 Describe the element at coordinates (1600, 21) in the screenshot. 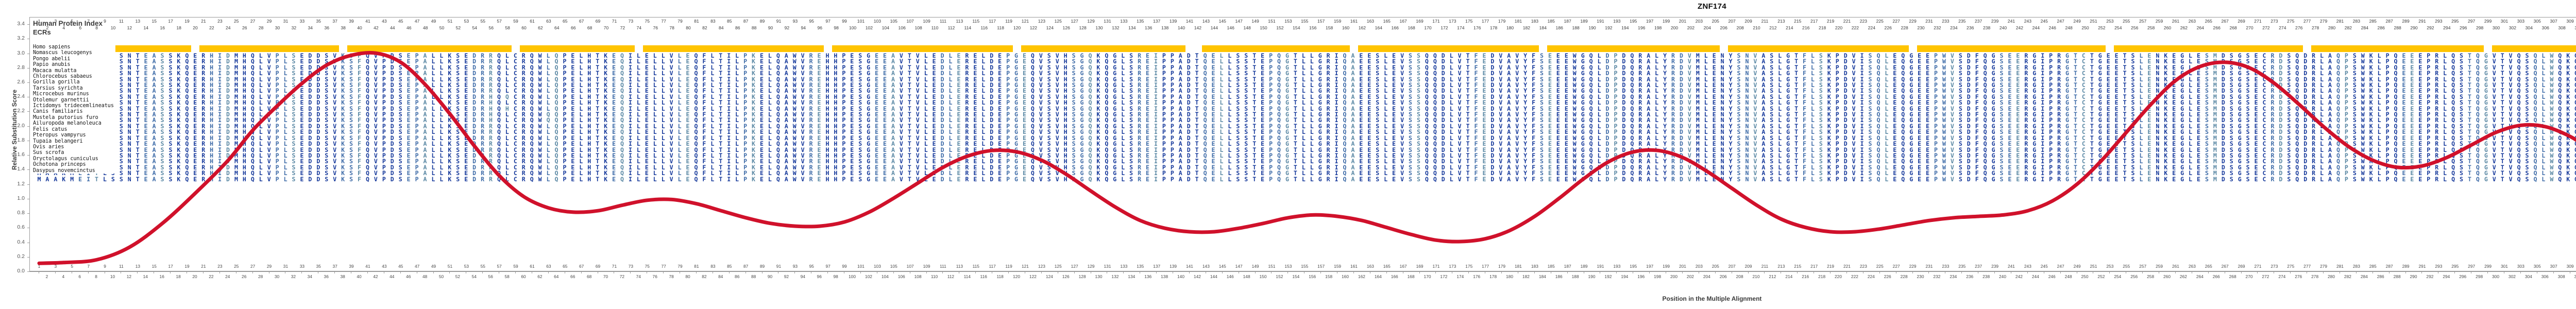

I see `x-position-number: 191` at that location.